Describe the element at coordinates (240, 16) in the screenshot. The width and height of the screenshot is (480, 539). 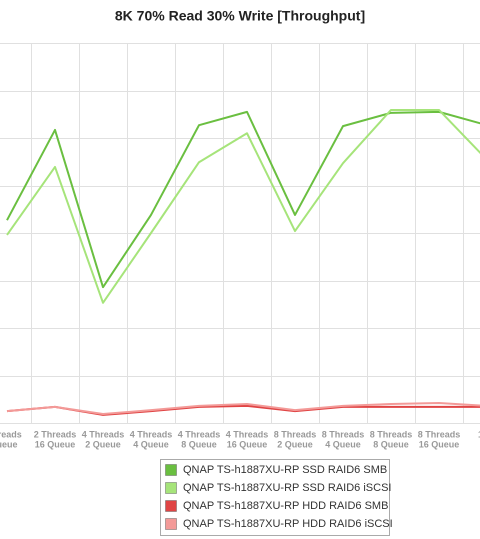
I see `chart-title: 8K 70% Read 30% Write [Throughput]` at that location.